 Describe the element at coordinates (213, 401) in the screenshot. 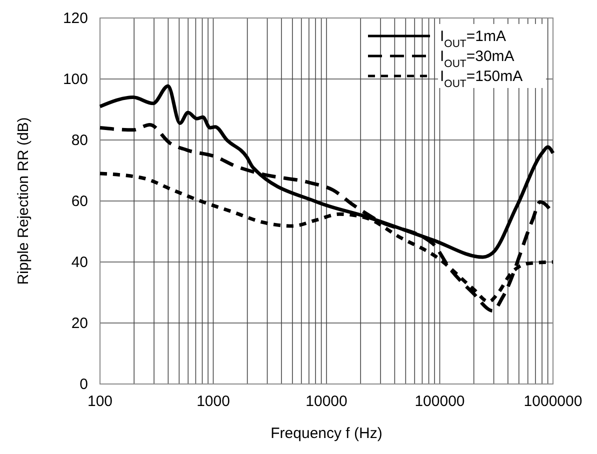

I see `x-tick-label: 1000` at that location.